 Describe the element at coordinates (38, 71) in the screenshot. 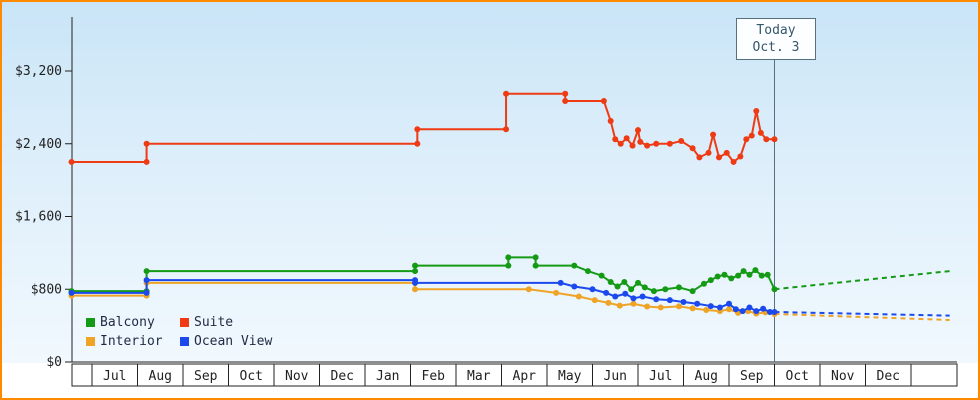

I see `y-tick-label: $3,200` at that location.